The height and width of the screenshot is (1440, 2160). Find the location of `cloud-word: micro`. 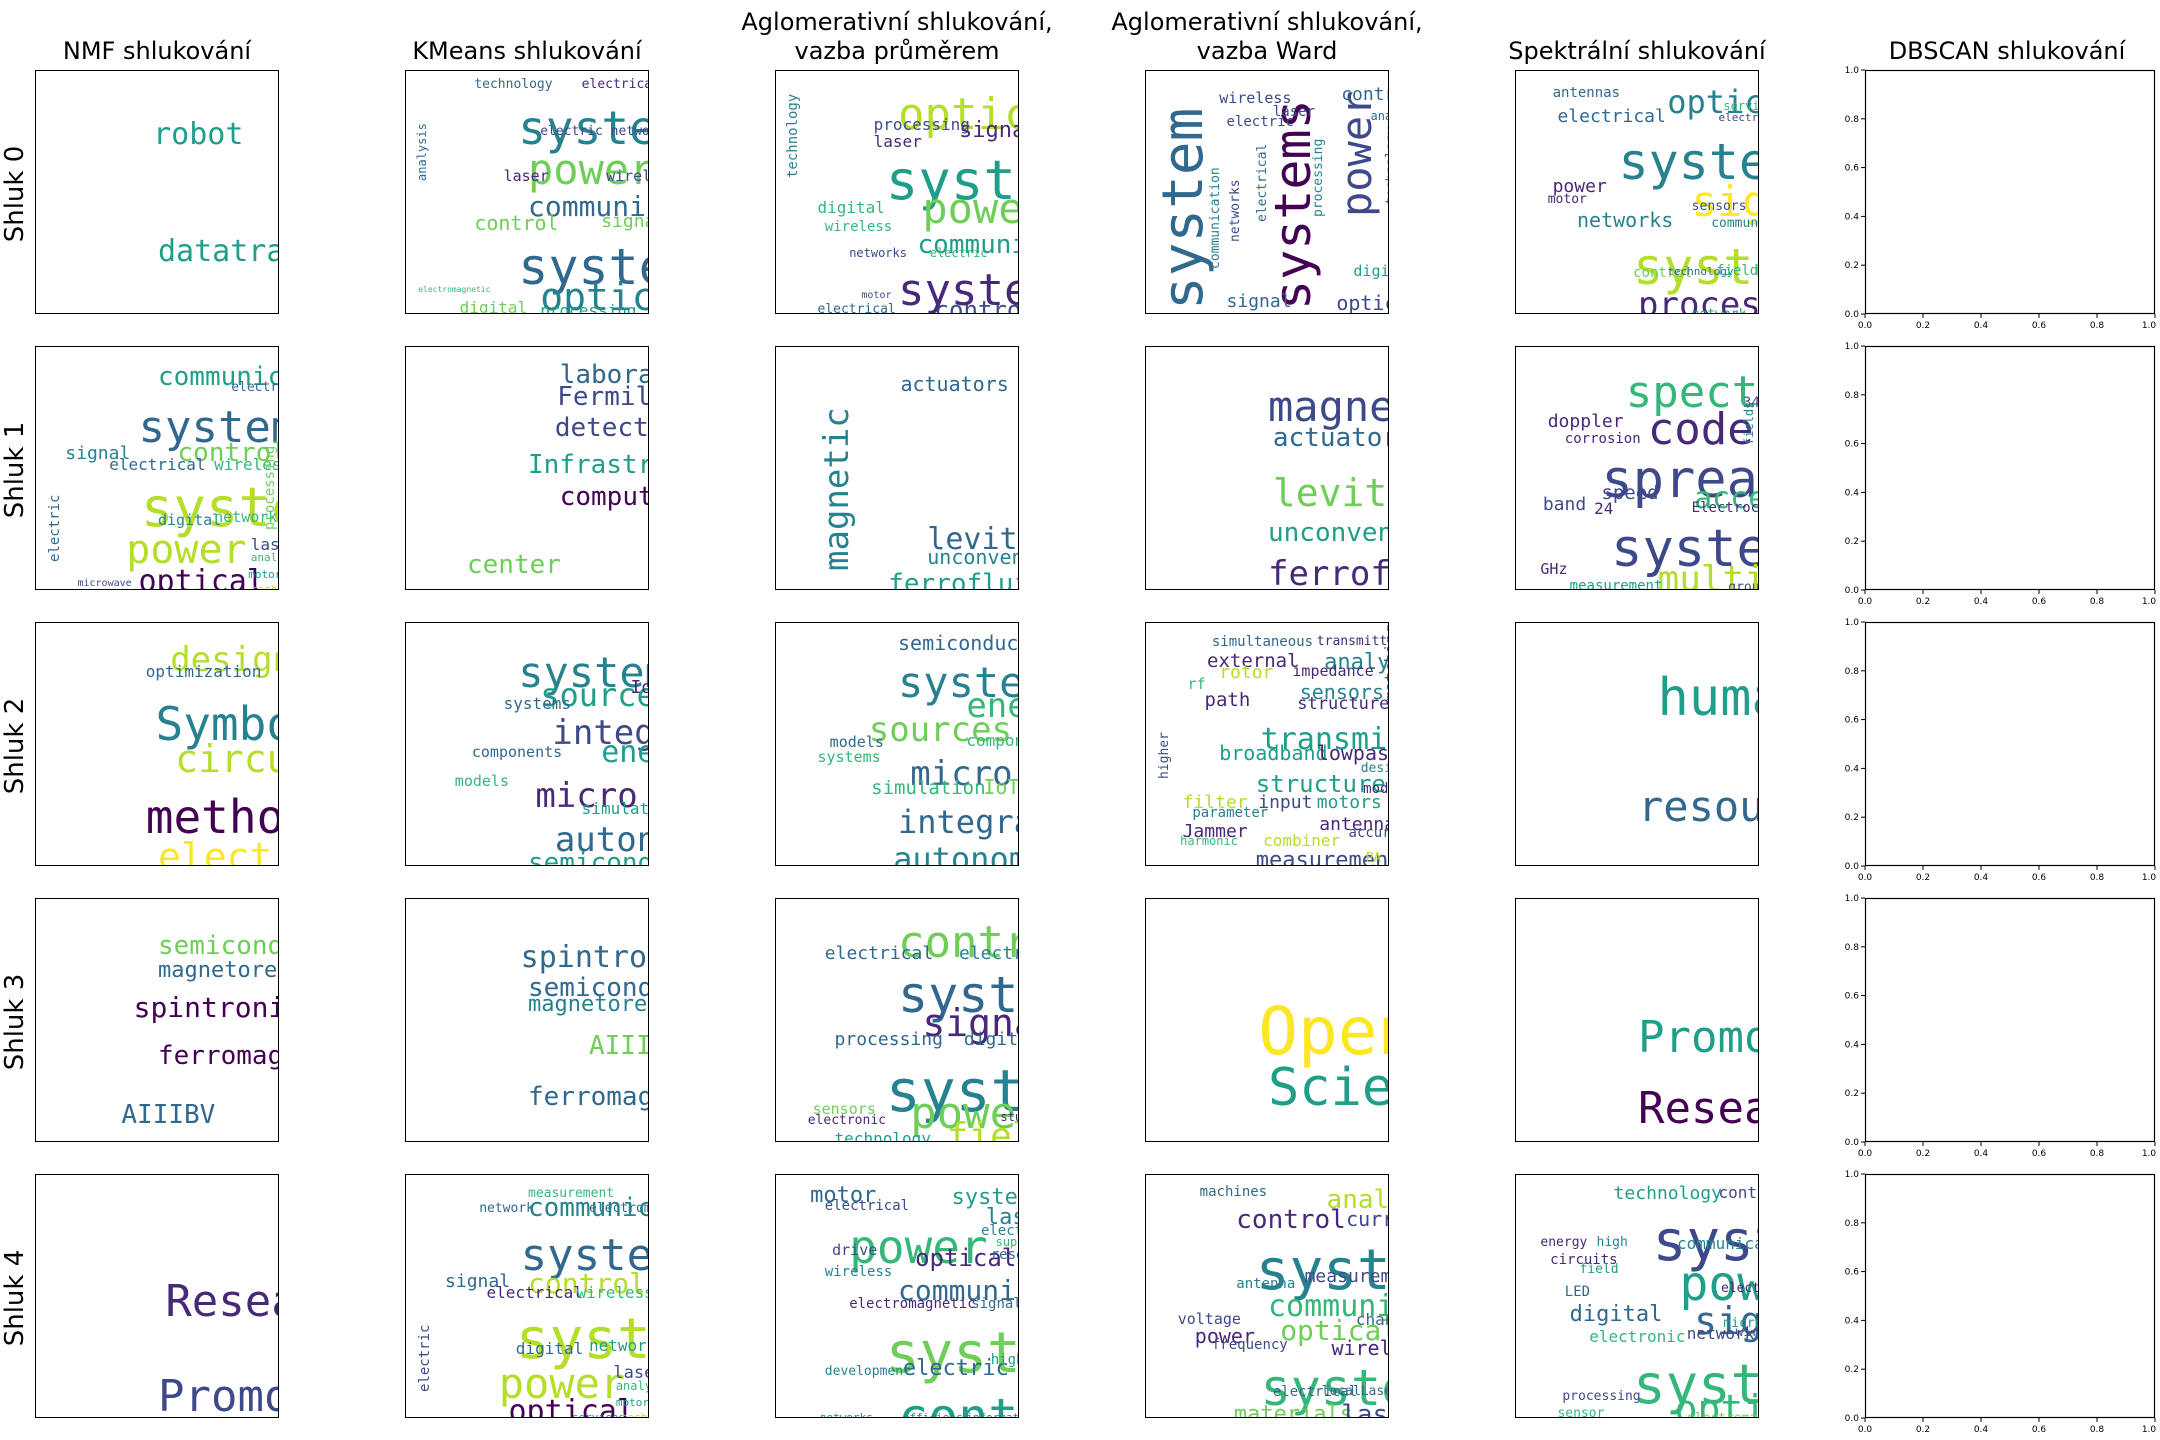

cloud-word: micro is located at coordinates (586, 796).